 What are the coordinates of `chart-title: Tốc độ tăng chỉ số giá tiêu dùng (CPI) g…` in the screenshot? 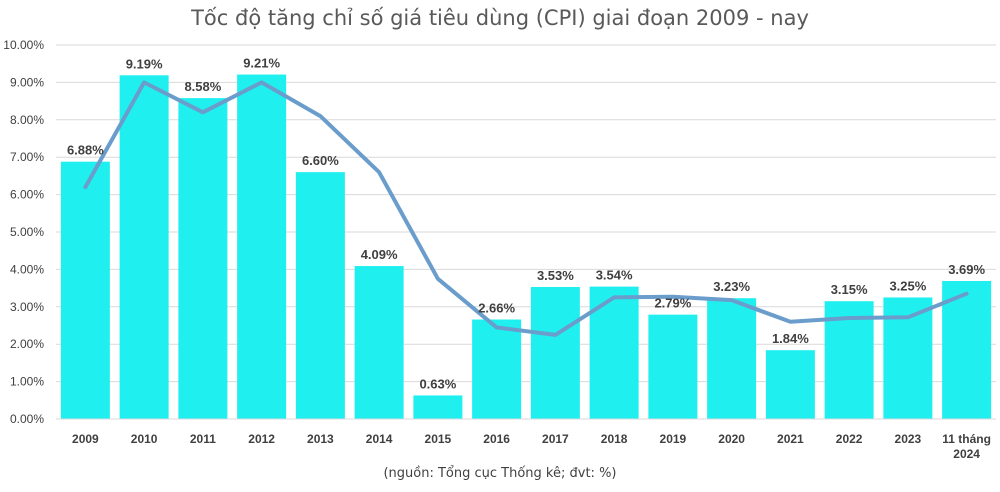 It's located at (500, 18).